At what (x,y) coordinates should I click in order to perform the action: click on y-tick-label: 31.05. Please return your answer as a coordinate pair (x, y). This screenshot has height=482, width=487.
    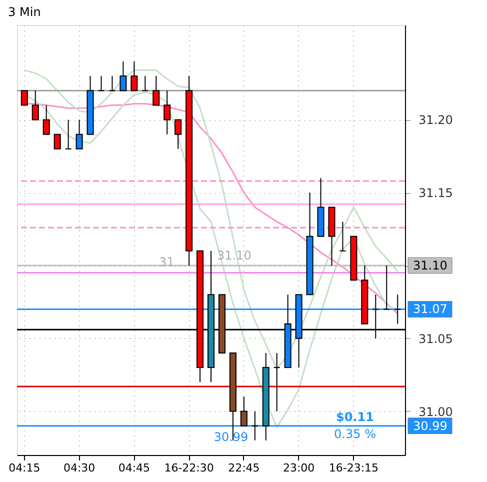
    Looking at the image, I should click on (435, 339).